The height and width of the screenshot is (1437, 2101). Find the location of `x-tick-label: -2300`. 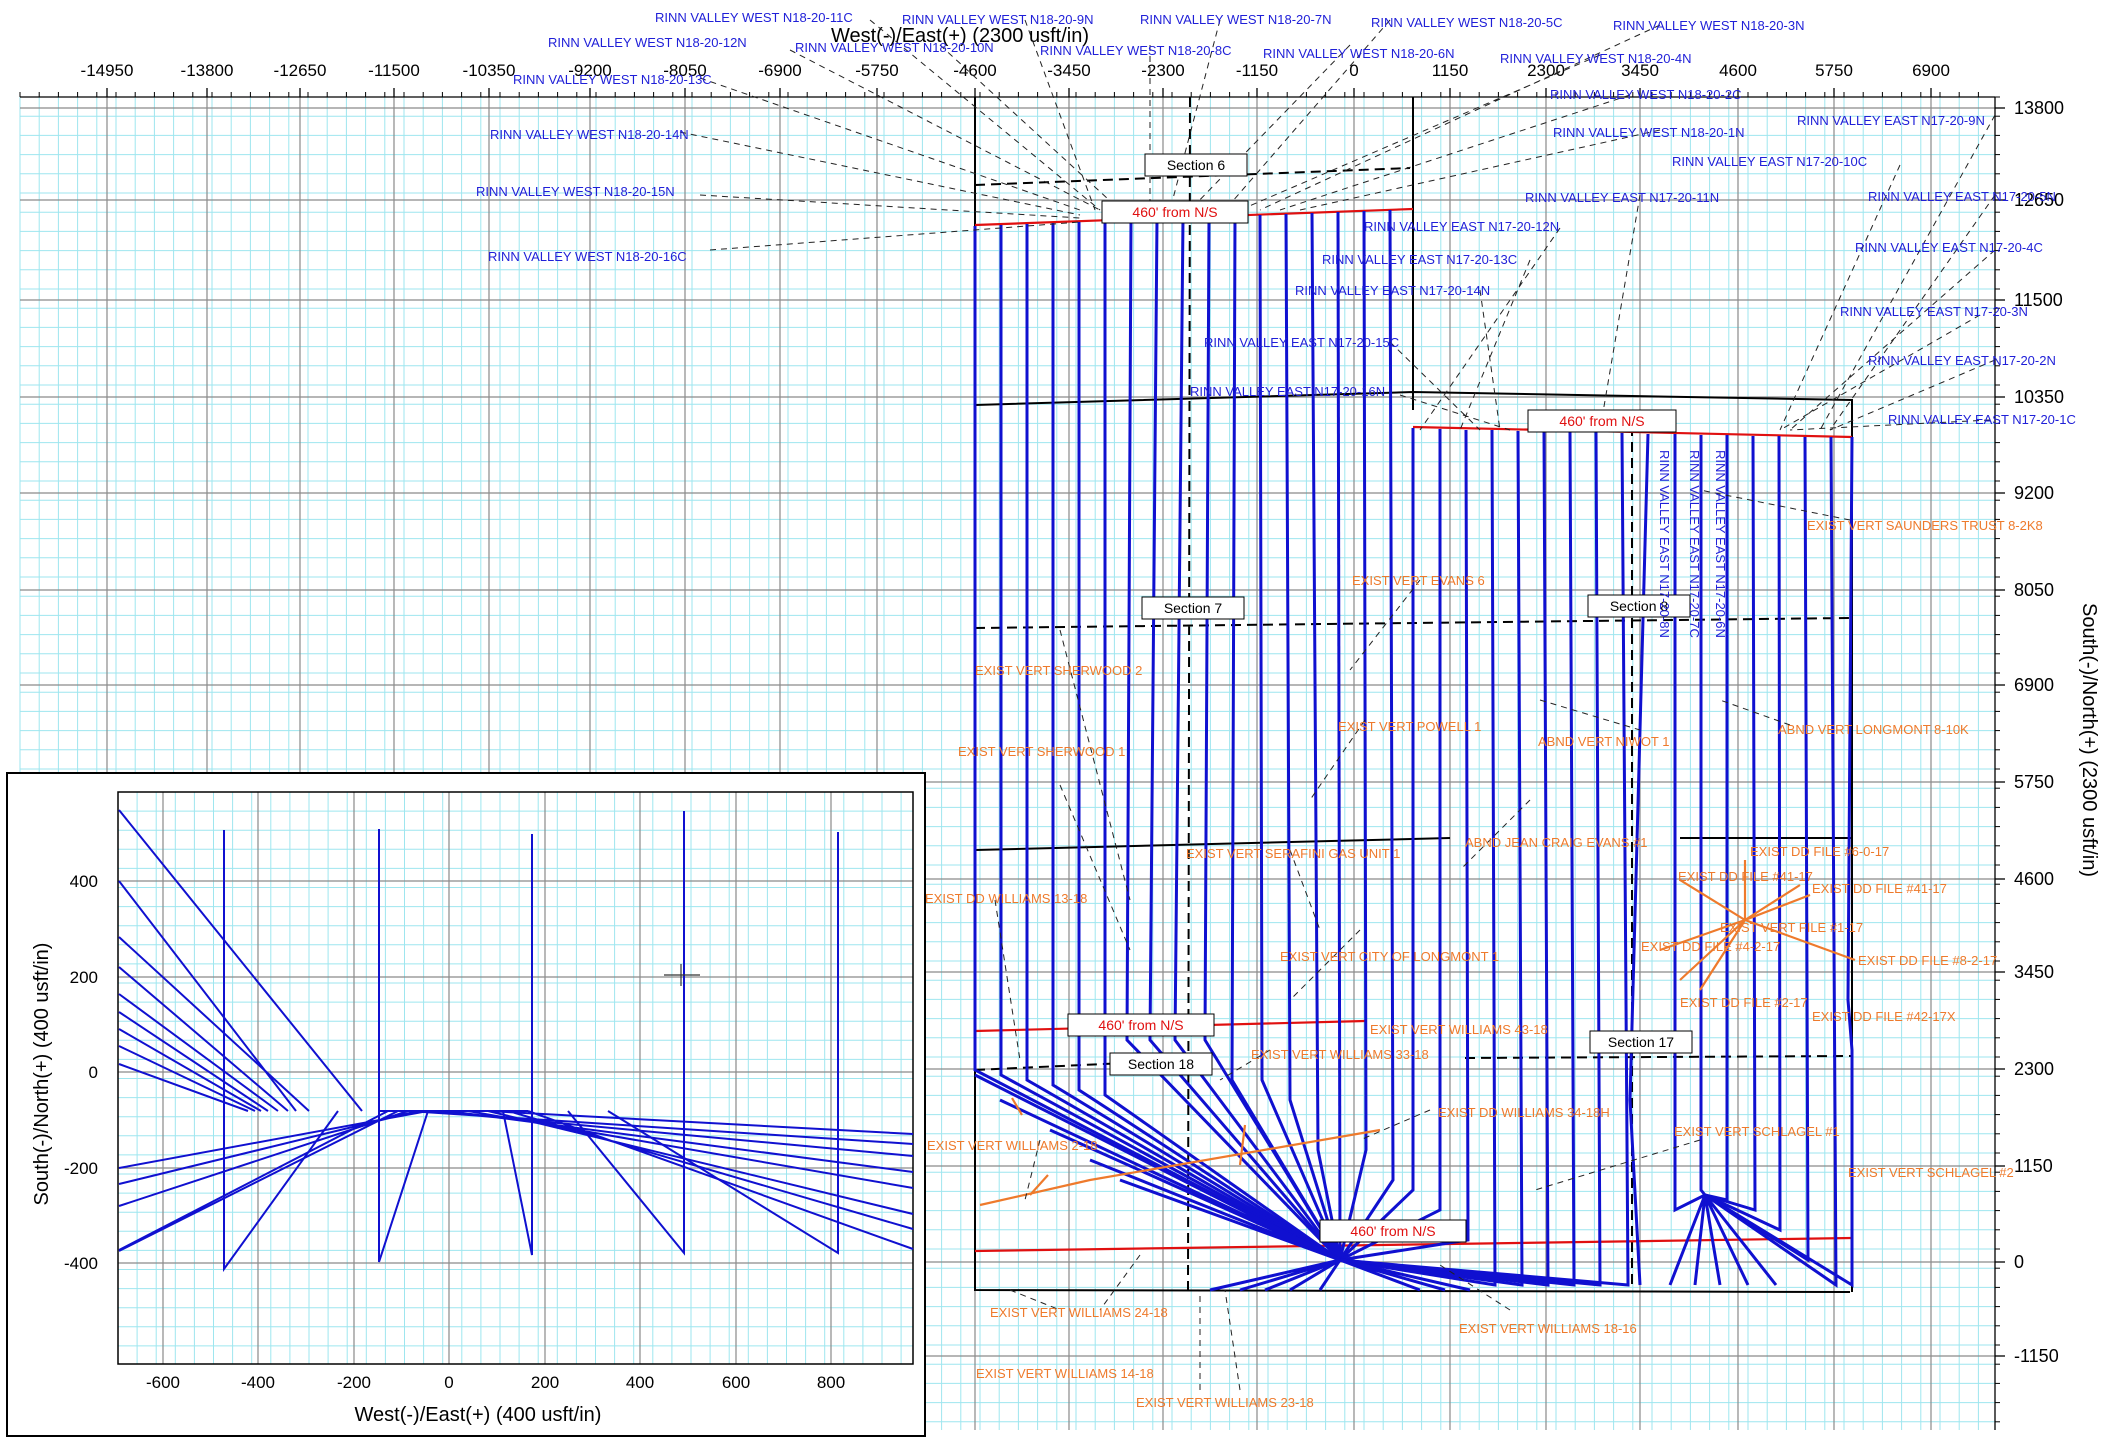

x-tick-label: -2300 is located at coordinates (1162, 70).